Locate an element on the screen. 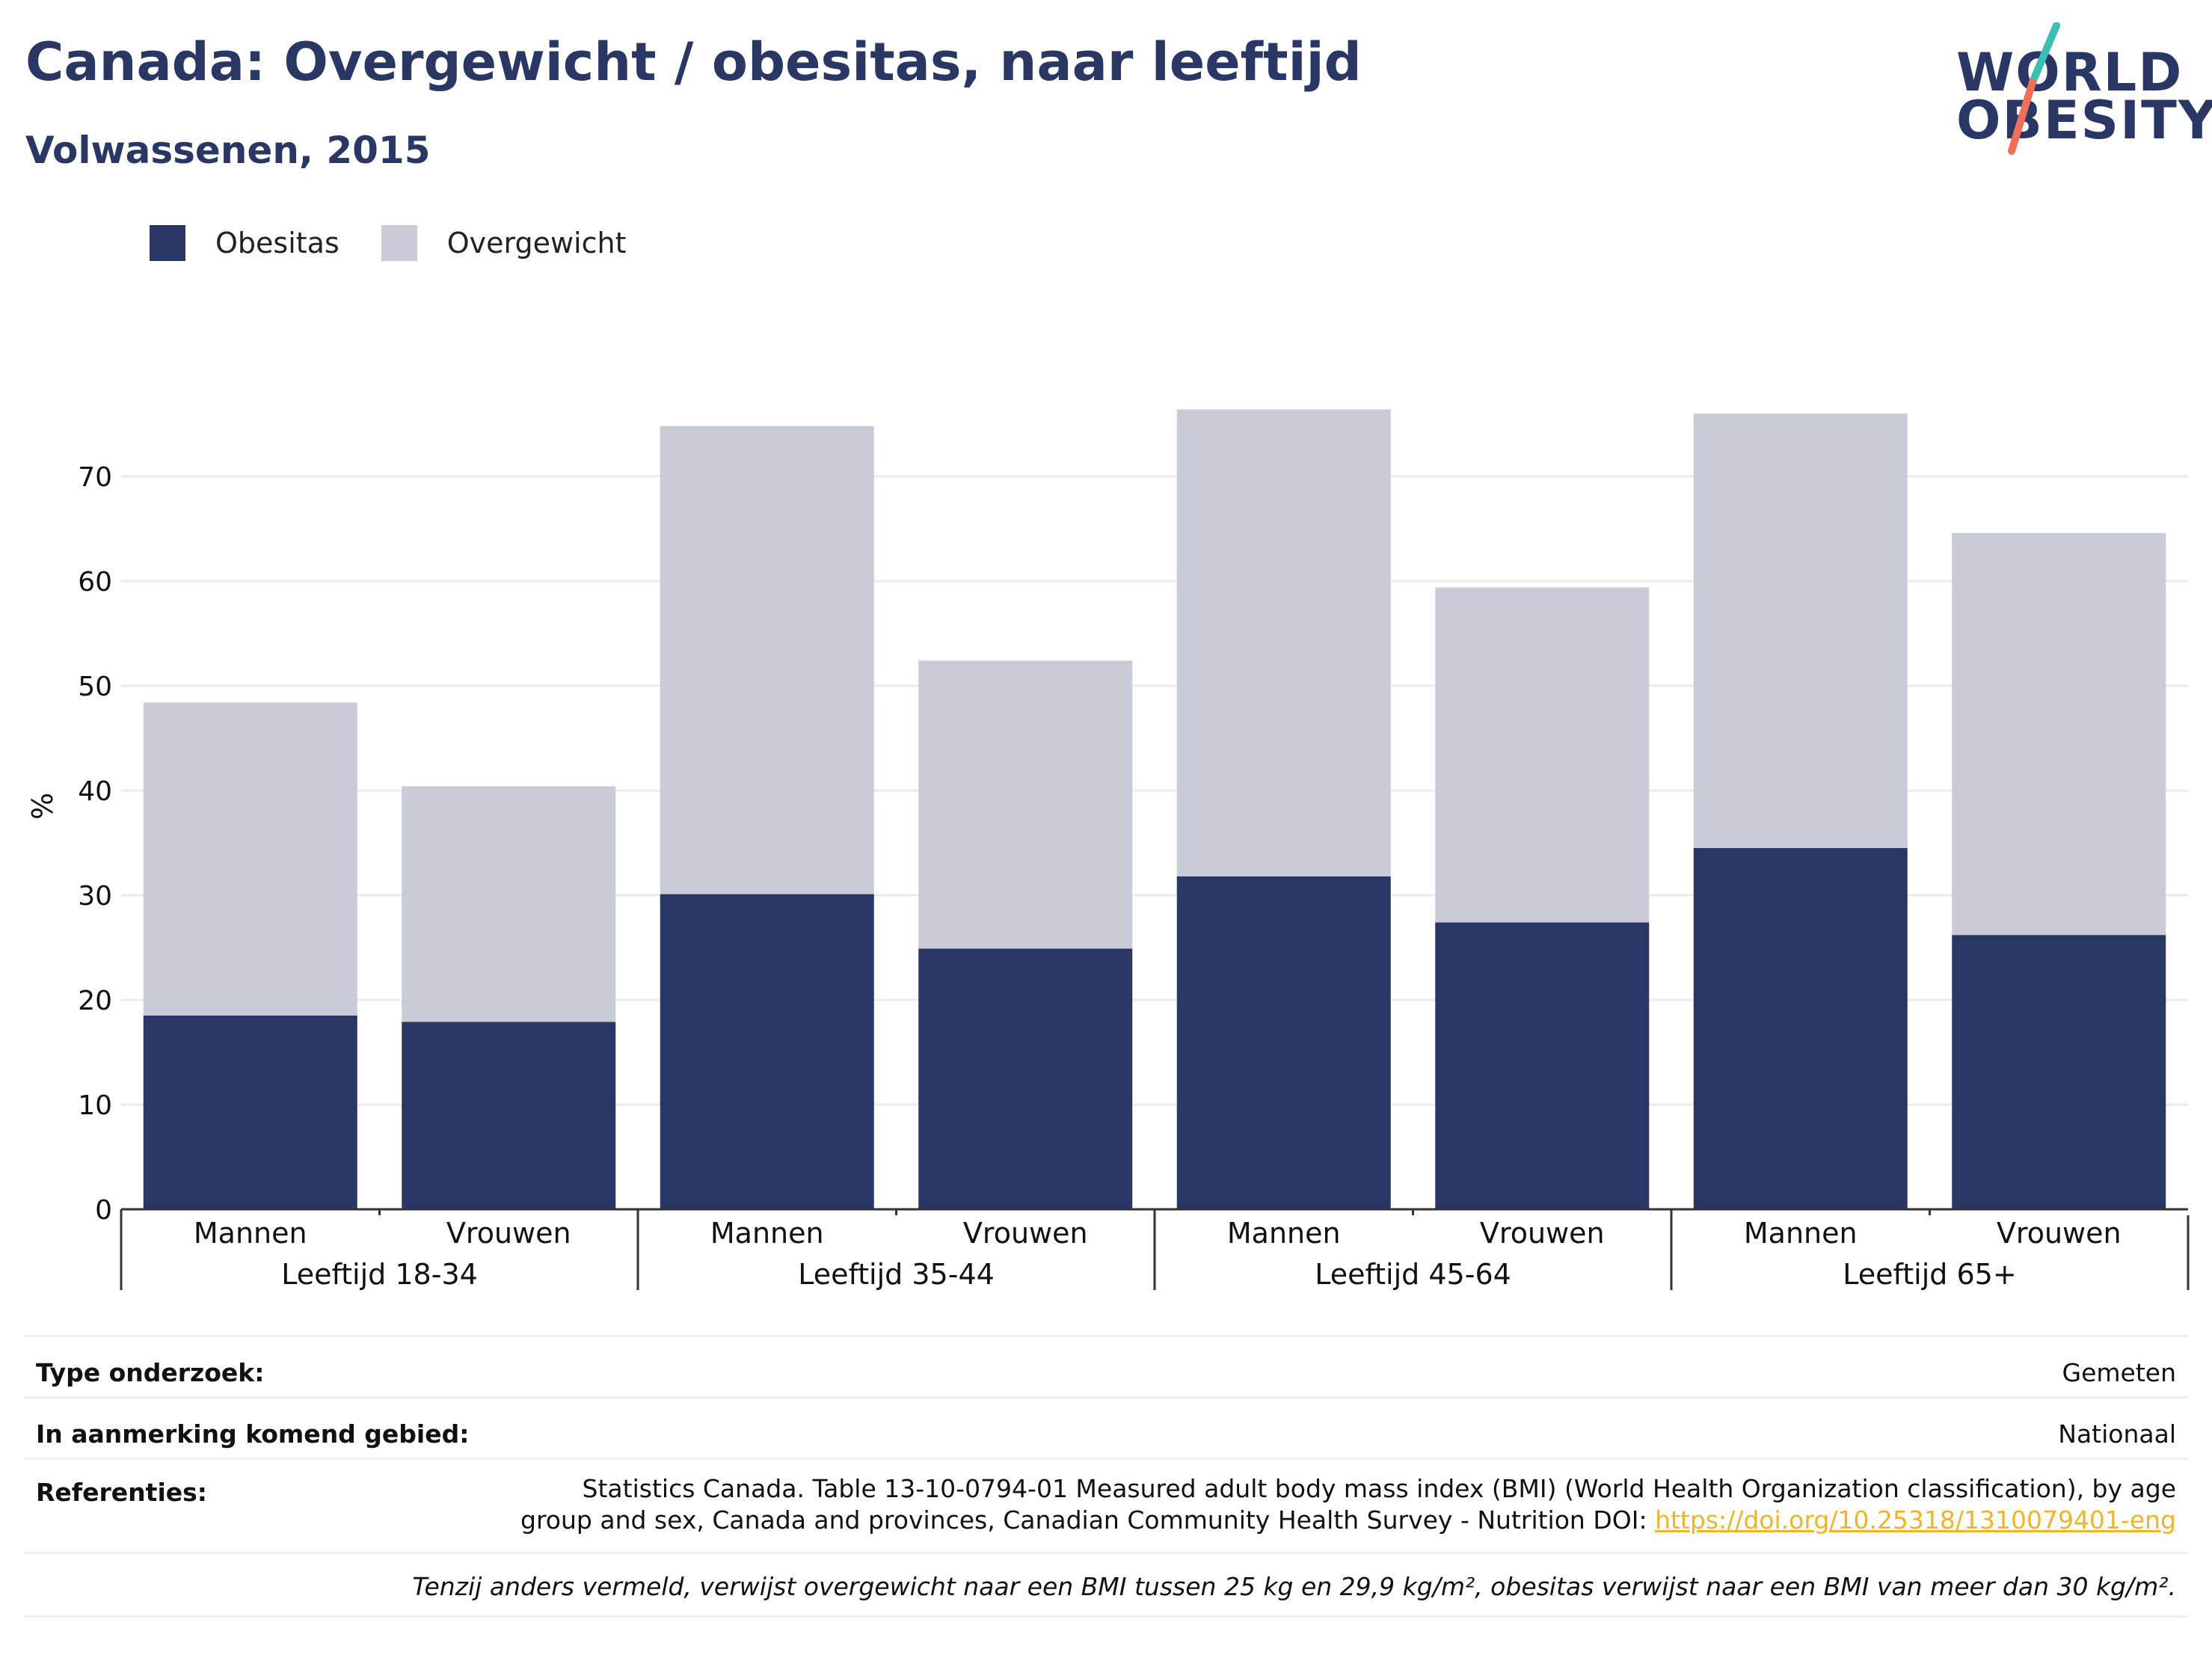  y-tick-label: 70 is located at coordinates (95, 477).